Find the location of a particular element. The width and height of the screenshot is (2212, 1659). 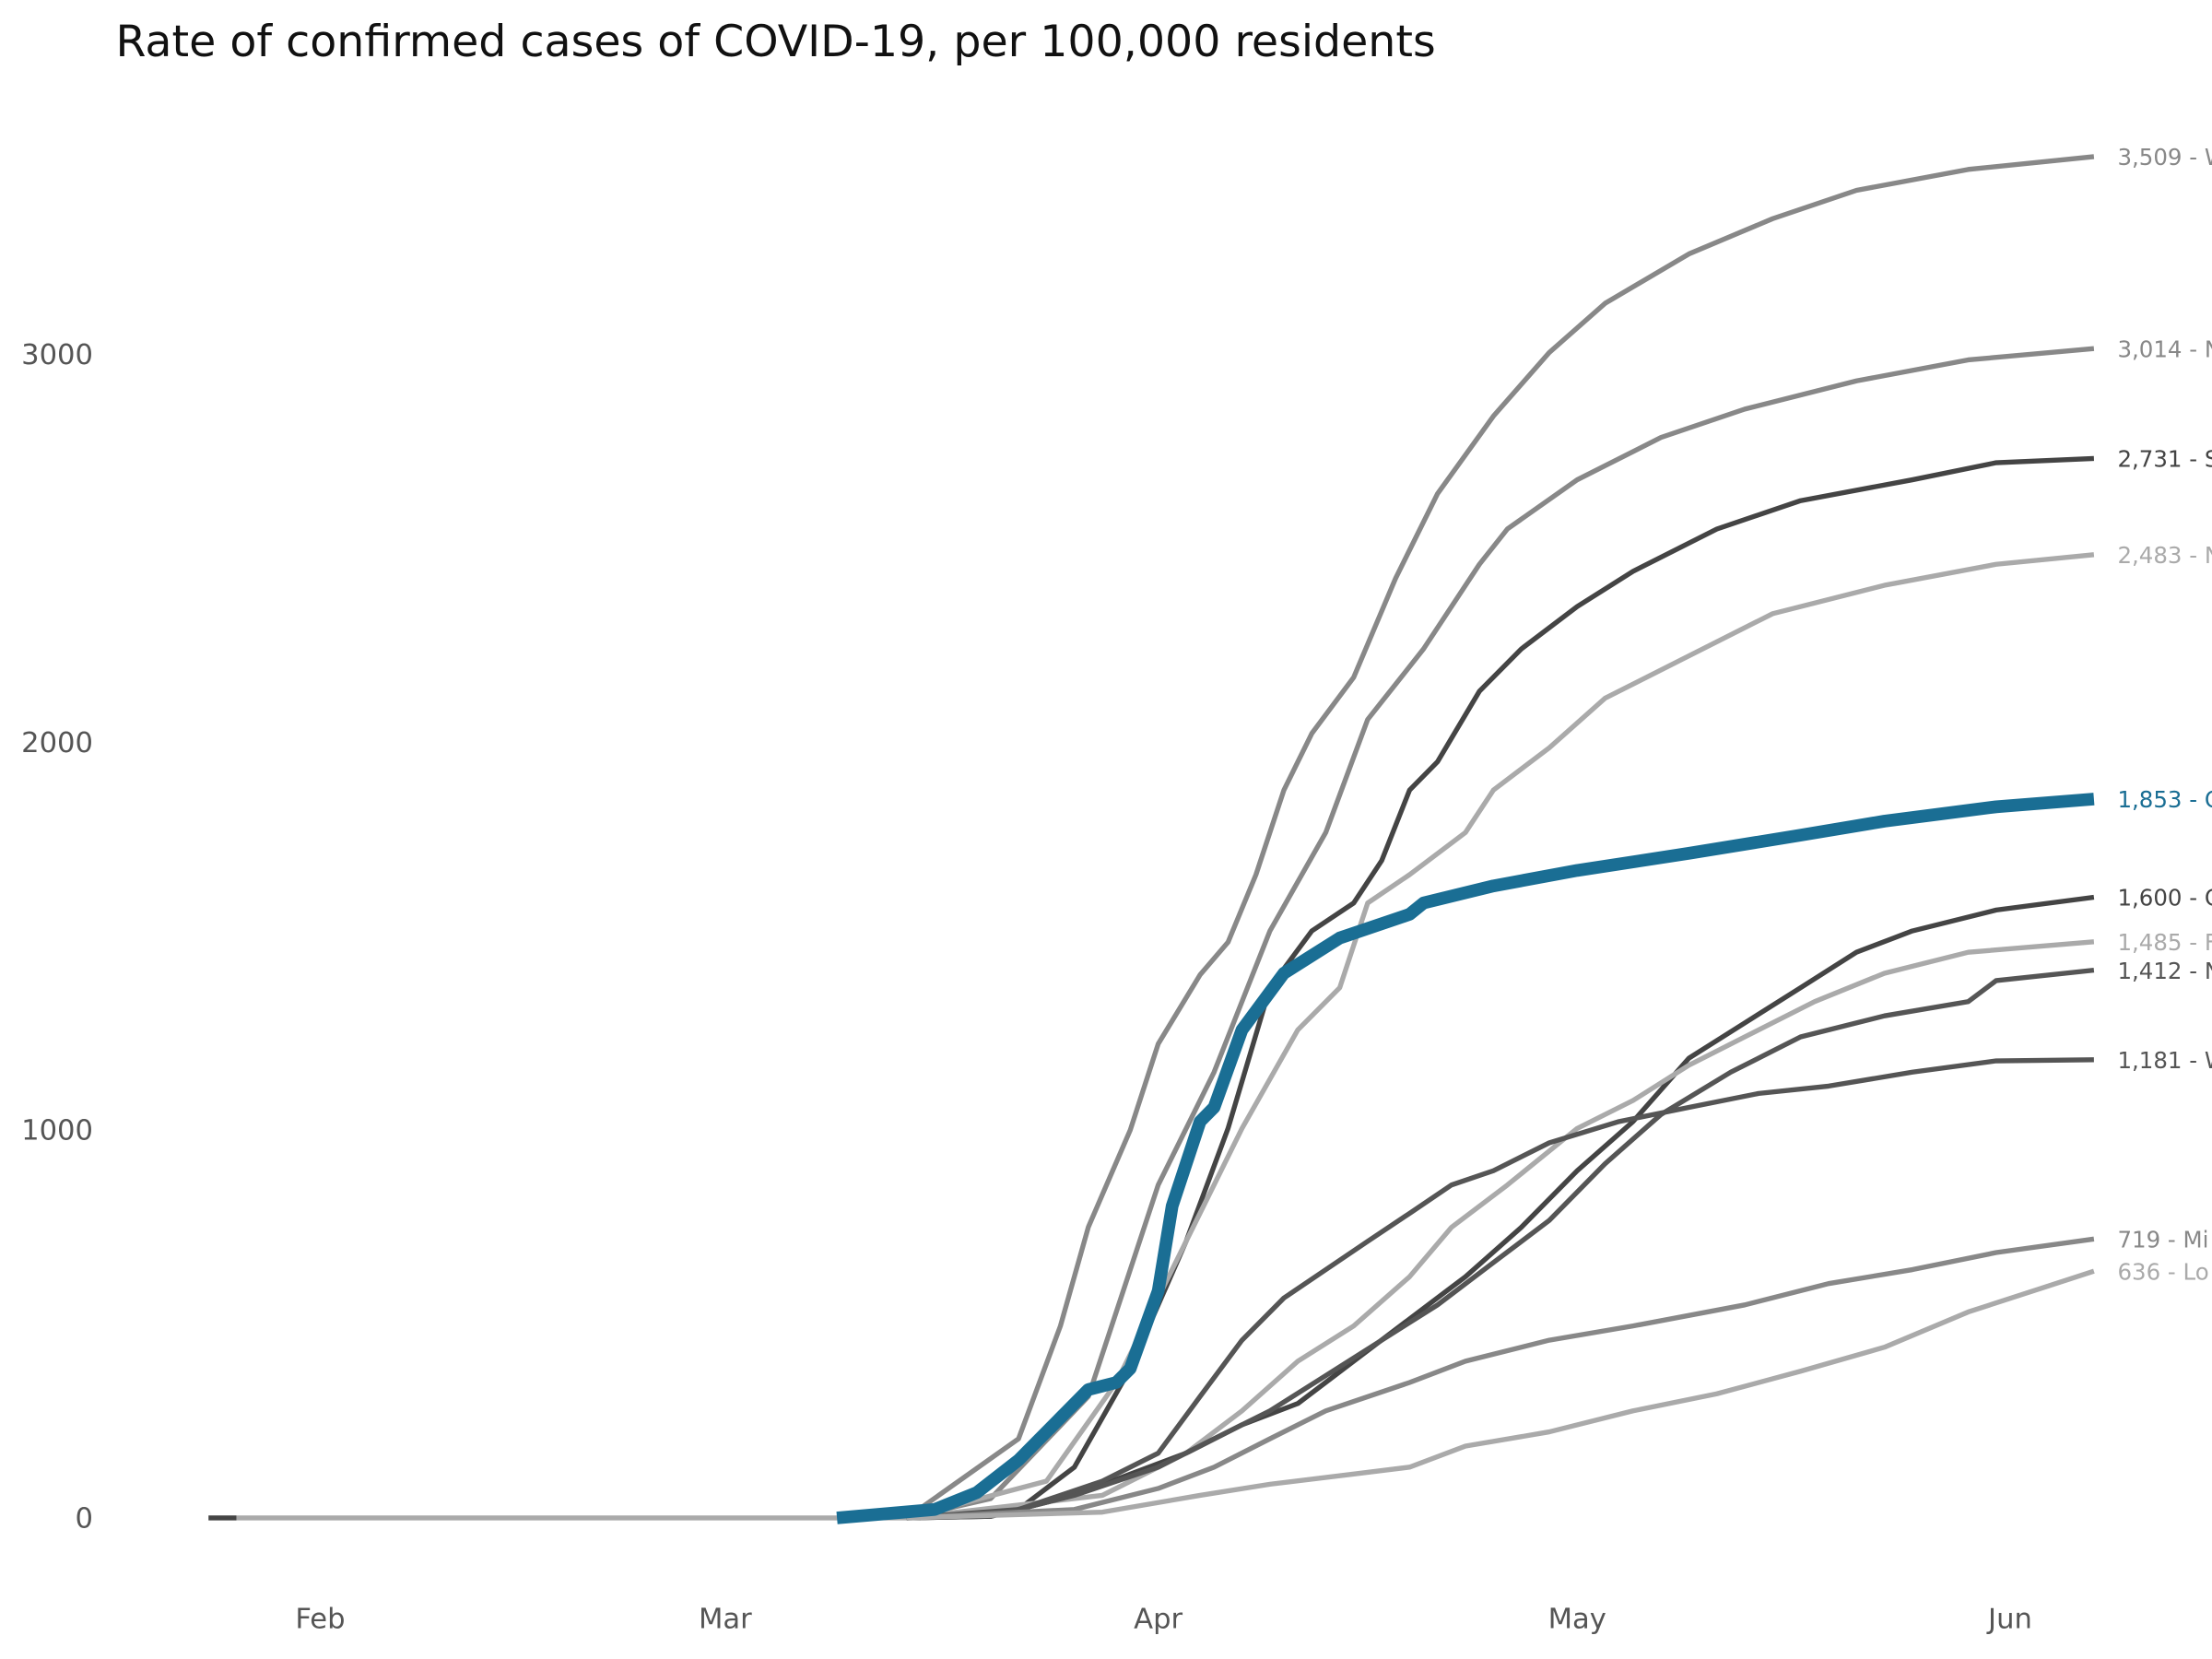

series-end-label: 2,483 - N is located at coordinates (2164, 555).